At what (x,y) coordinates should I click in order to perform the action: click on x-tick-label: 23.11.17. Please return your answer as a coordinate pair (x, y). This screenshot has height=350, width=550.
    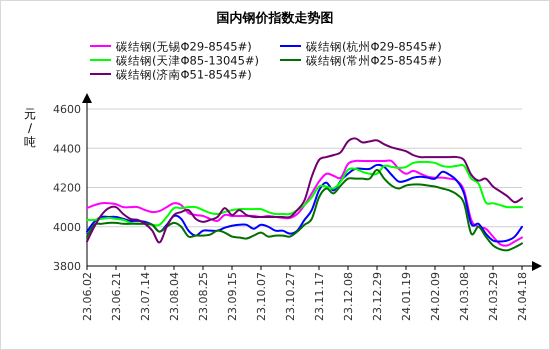
    Looking at the image, I should click on (319, 296).